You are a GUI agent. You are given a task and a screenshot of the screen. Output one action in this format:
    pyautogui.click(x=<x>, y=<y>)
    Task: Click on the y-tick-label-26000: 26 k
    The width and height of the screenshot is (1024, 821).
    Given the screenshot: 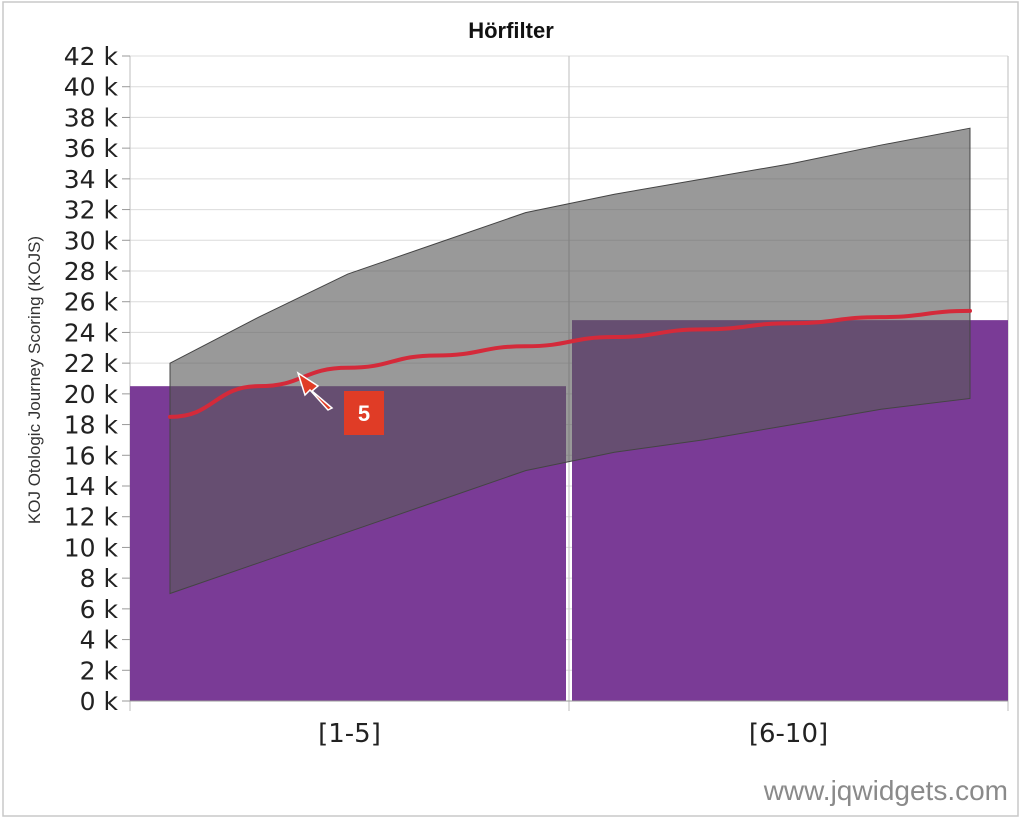 What is the action you would take?
    pyautogui.click(x=91, y=302)
    